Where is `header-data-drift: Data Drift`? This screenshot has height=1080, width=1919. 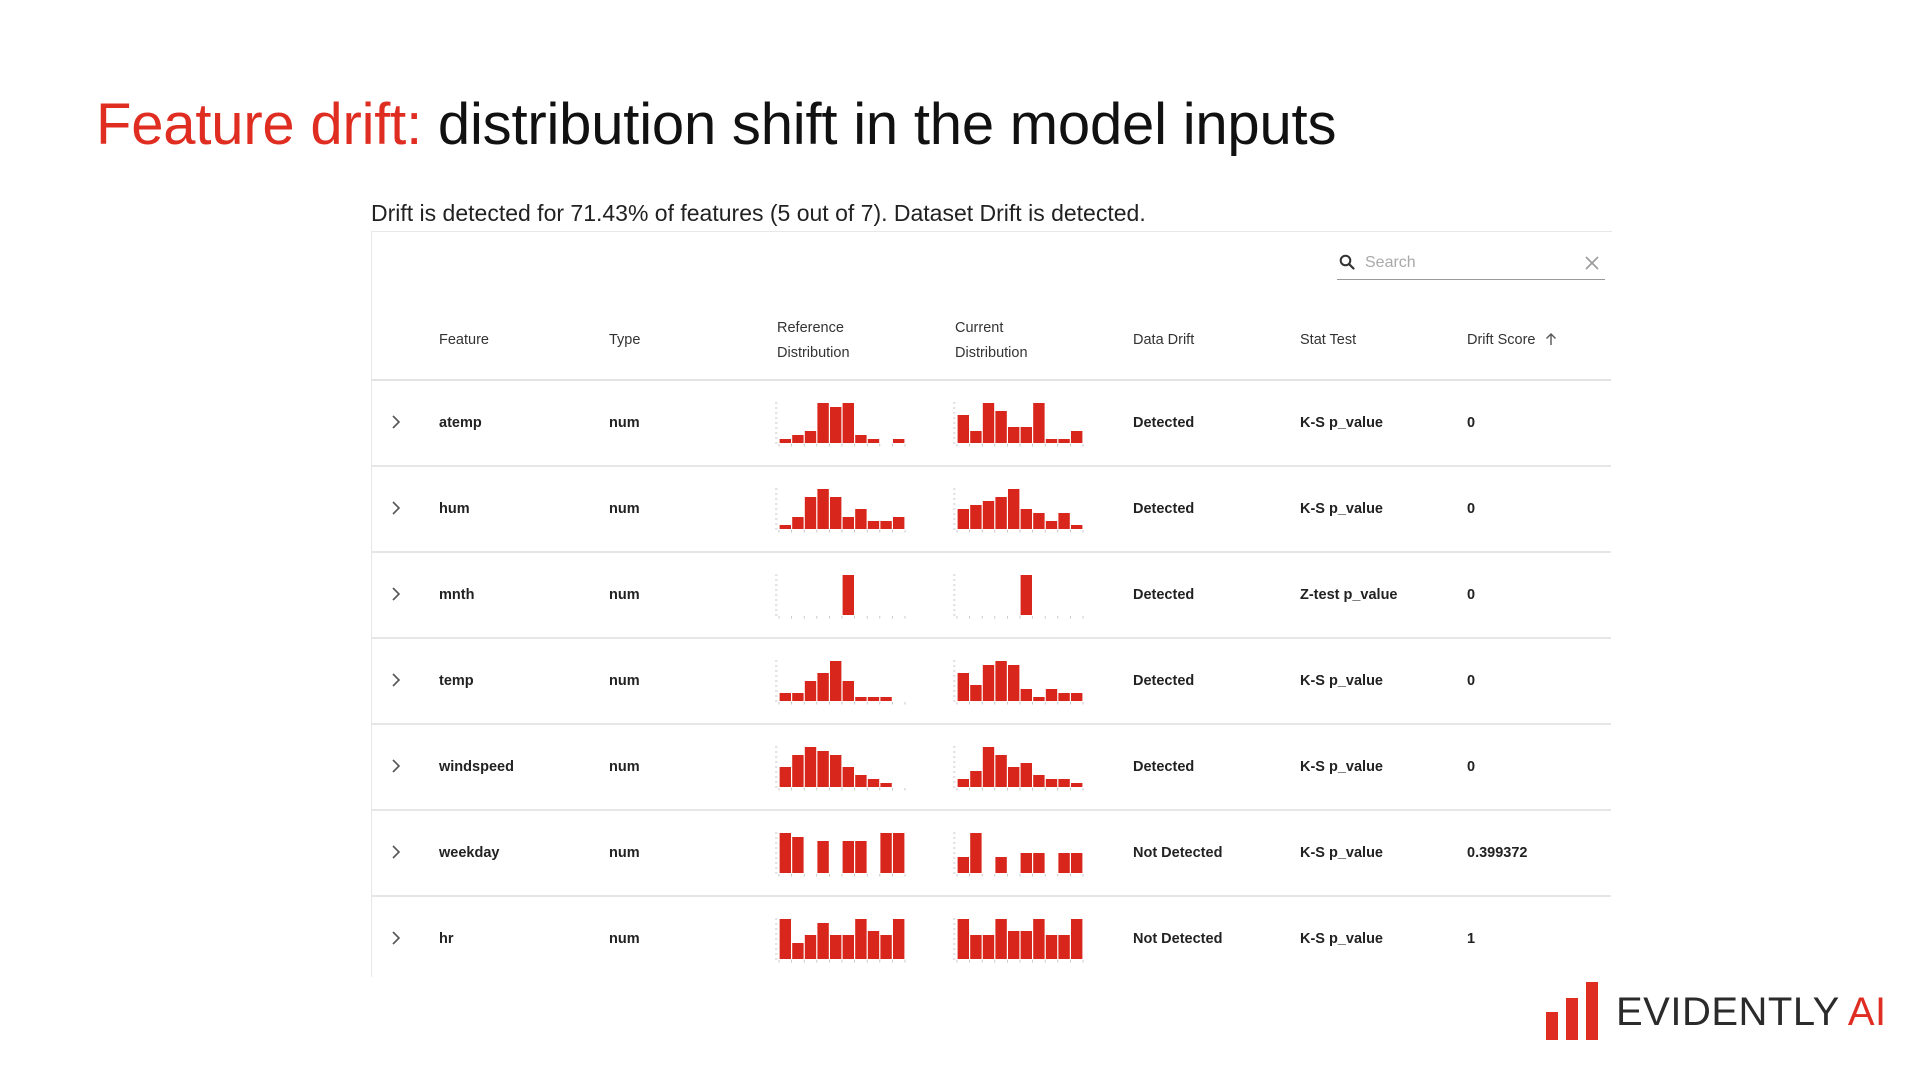
header-data-drift: Data Drift is located at coordinates (1164, 340).